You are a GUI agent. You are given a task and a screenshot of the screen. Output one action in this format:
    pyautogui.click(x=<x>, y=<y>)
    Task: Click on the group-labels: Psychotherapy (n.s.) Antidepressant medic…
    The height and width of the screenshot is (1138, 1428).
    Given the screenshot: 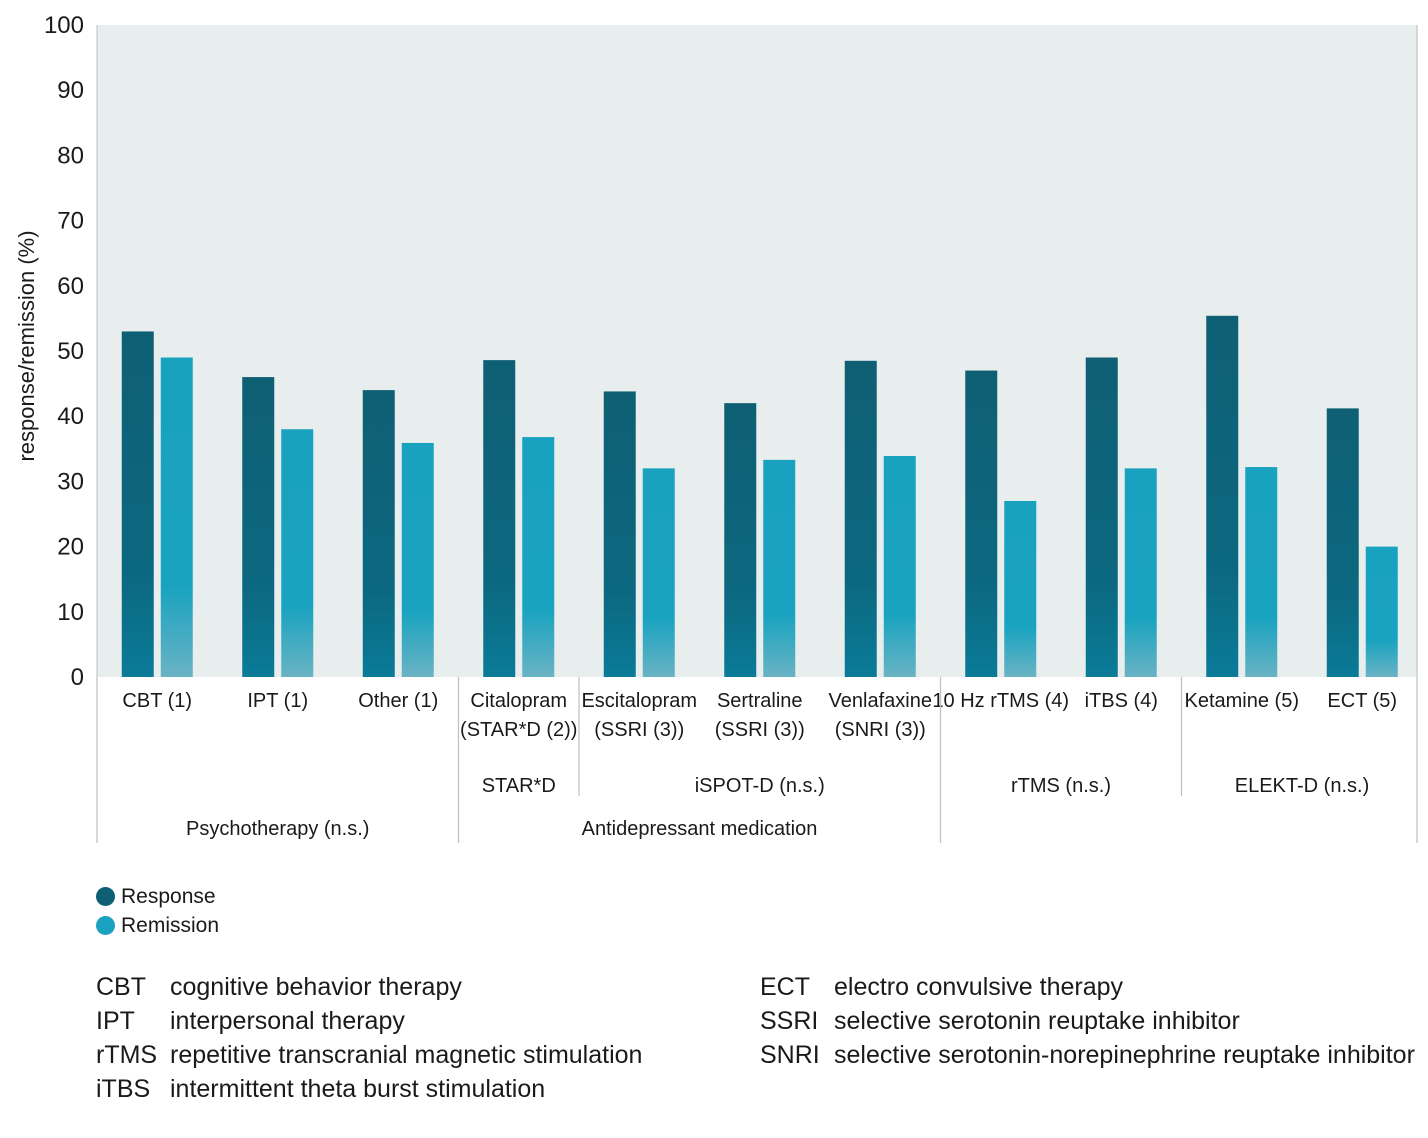 What is the action you would take?
    pyautogui.click(x=501, y=829)
    